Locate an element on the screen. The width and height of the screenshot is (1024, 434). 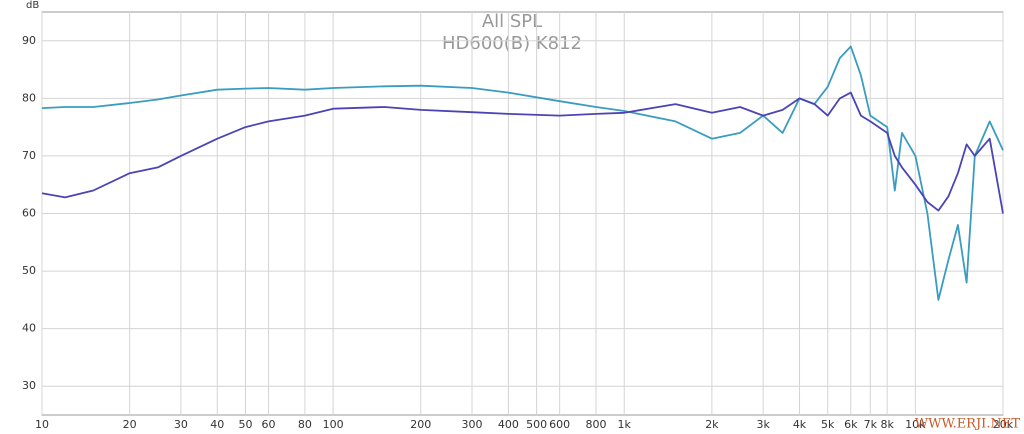
x-tick-label: 50 is located at coordinates (245, 424).